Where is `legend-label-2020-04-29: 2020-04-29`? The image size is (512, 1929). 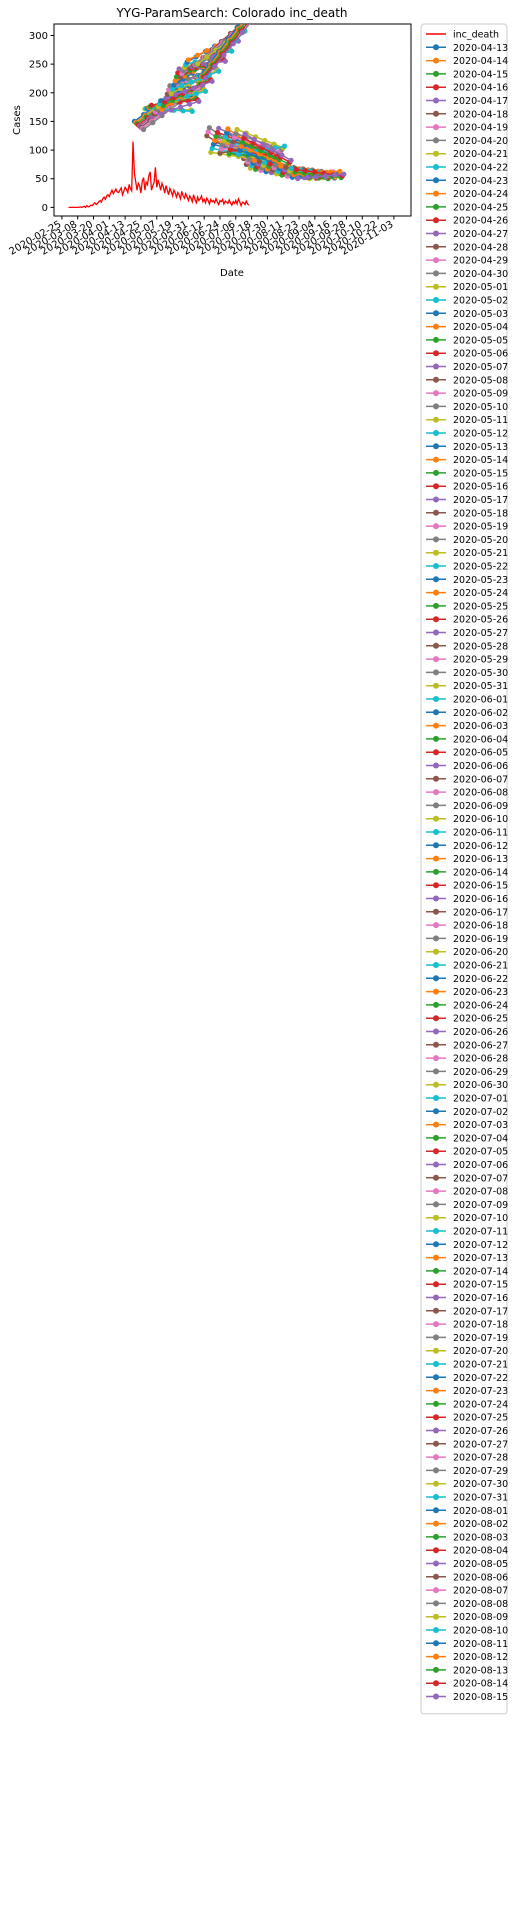 legend-label-2020-04-29: 2020-04-29 is located at coordinates (480, 261).